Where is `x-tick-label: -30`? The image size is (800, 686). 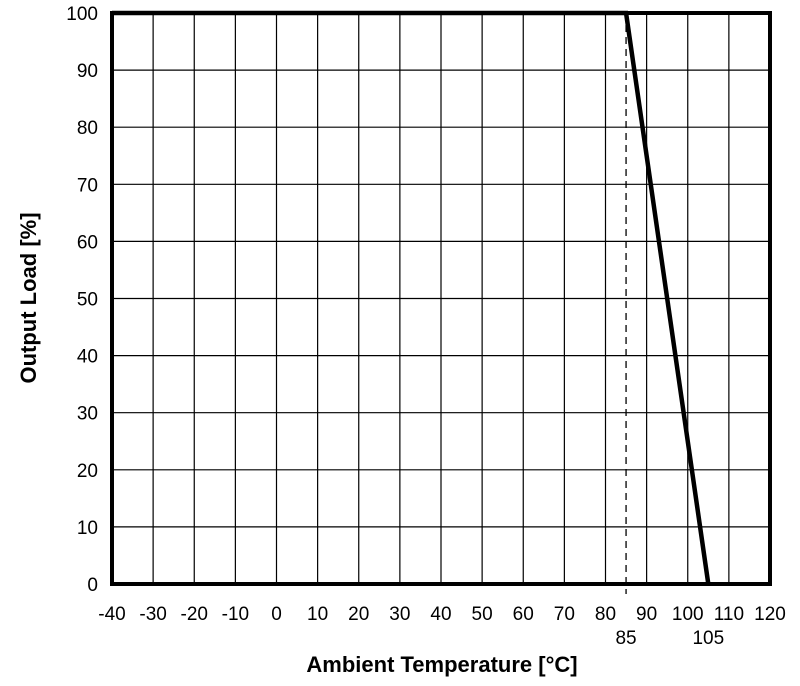
x-tick-label: -30 is located at coordinates (152, 614).